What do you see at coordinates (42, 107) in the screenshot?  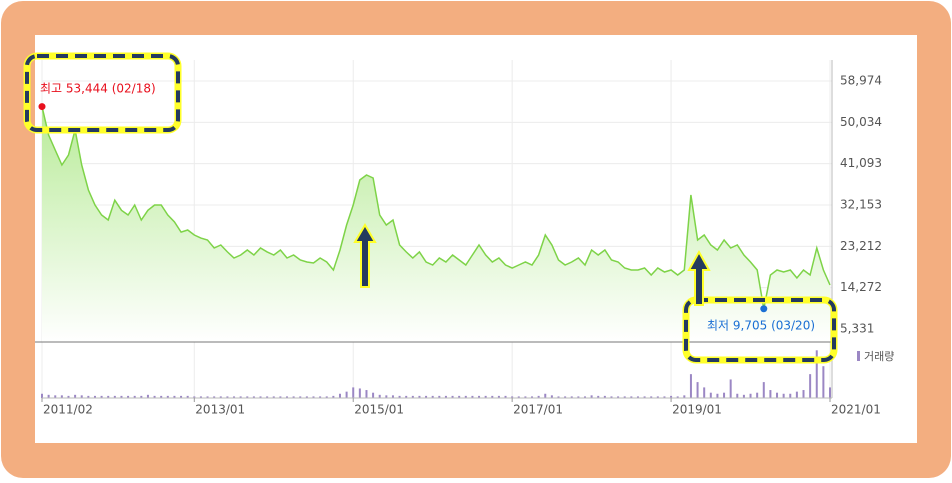 I see `extreme-dot` at bounding box center [42, 107].